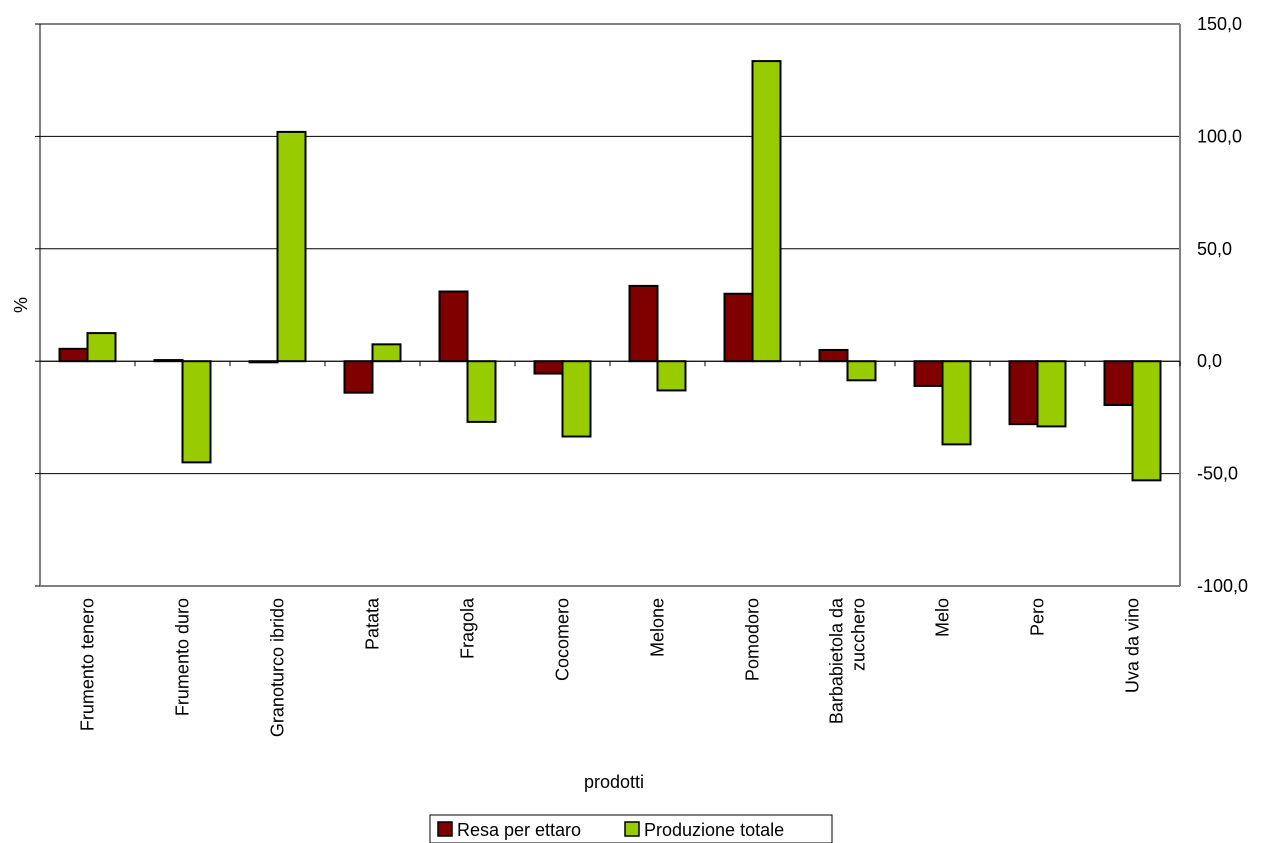 The height and width of the screenshot is (843, 1262). What do you see at coordinates (714, 830) in the screenshot?
I see `legend-label-produzione: Produzione totale` at bounding box center [714, 830].